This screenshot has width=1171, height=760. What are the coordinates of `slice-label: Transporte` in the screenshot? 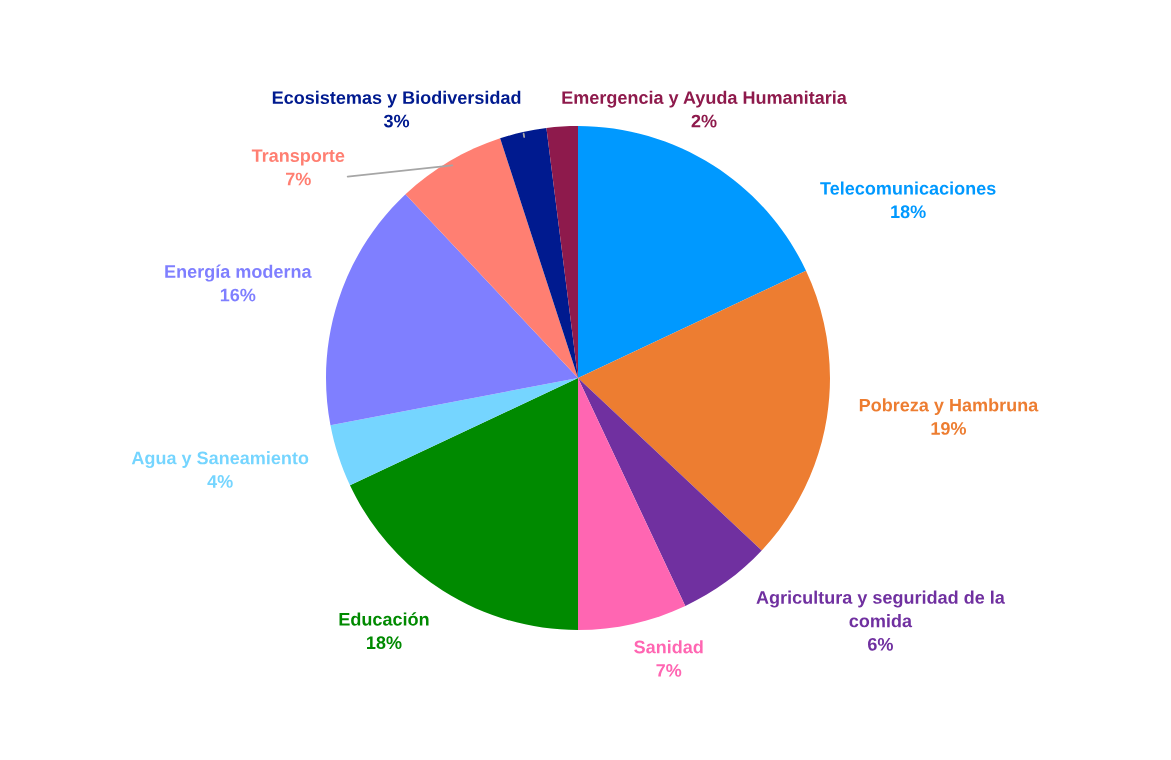 It's located at (298, 157).